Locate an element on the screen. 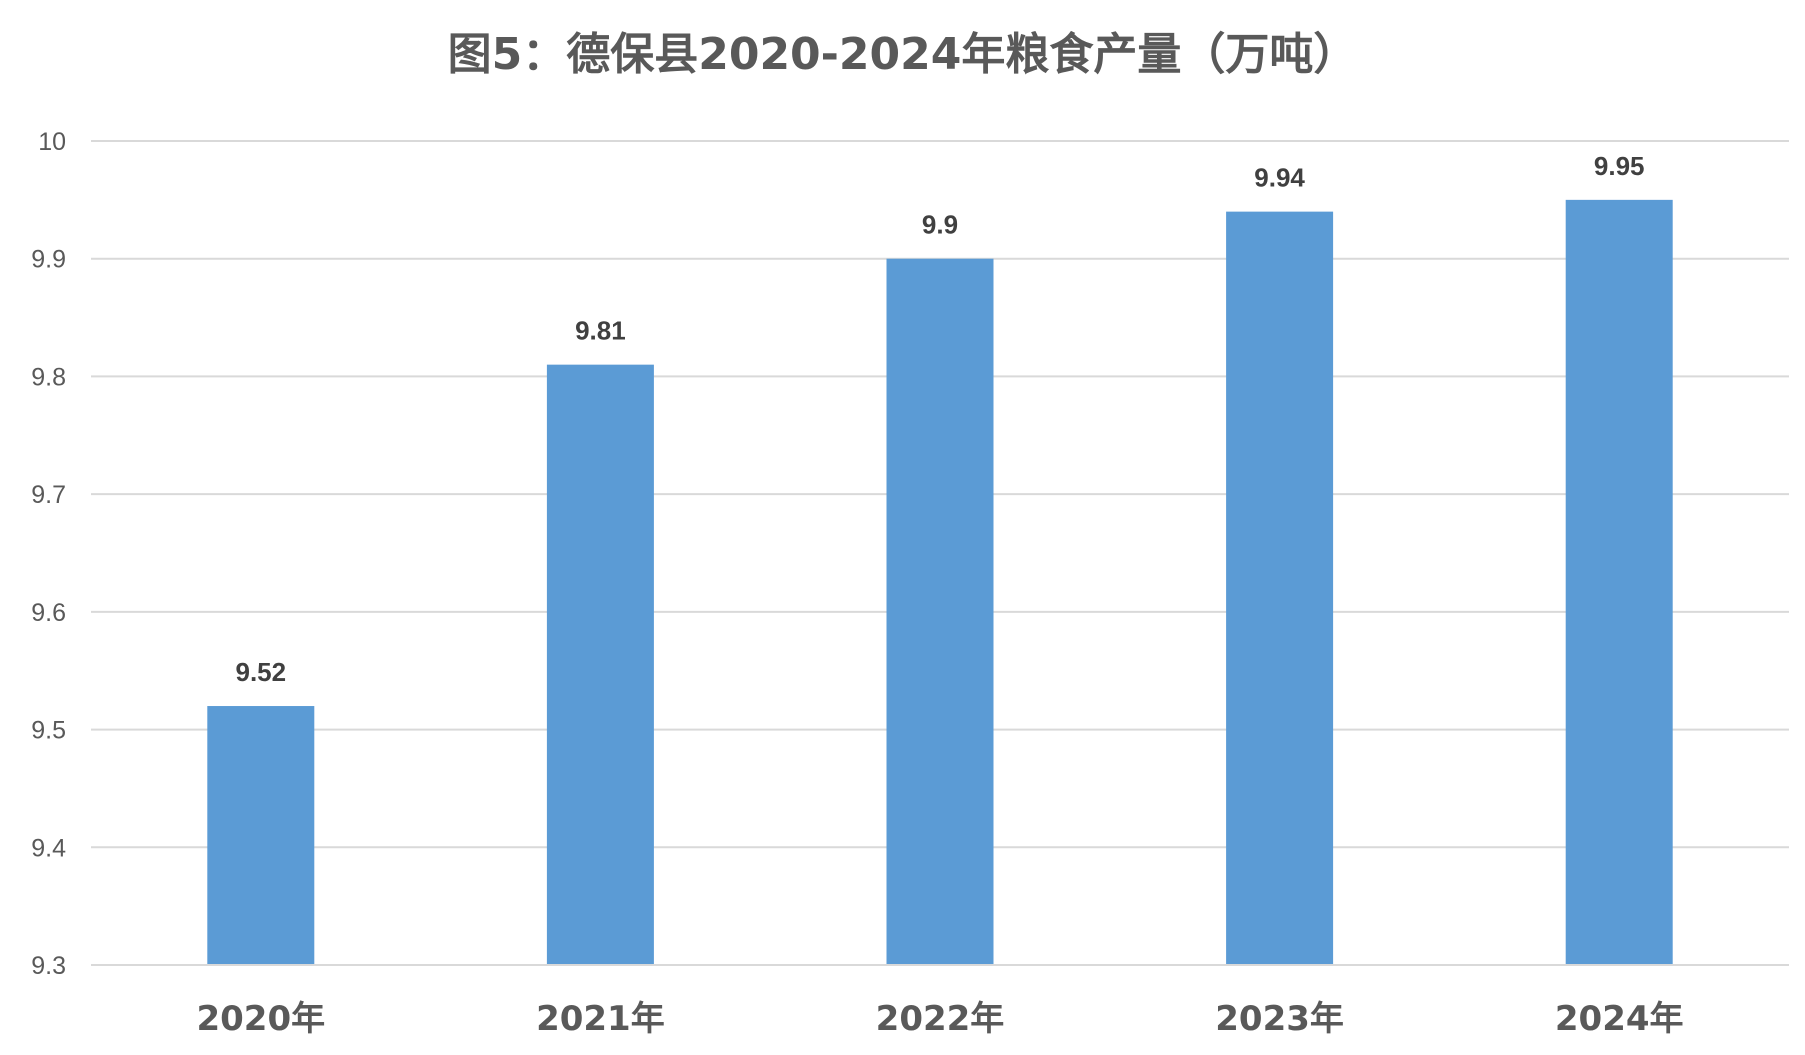 Image resolution: width=1805 pixels, height=1055 pixels. y-tick-label: 9.5 is located at coordinates (48, 731).